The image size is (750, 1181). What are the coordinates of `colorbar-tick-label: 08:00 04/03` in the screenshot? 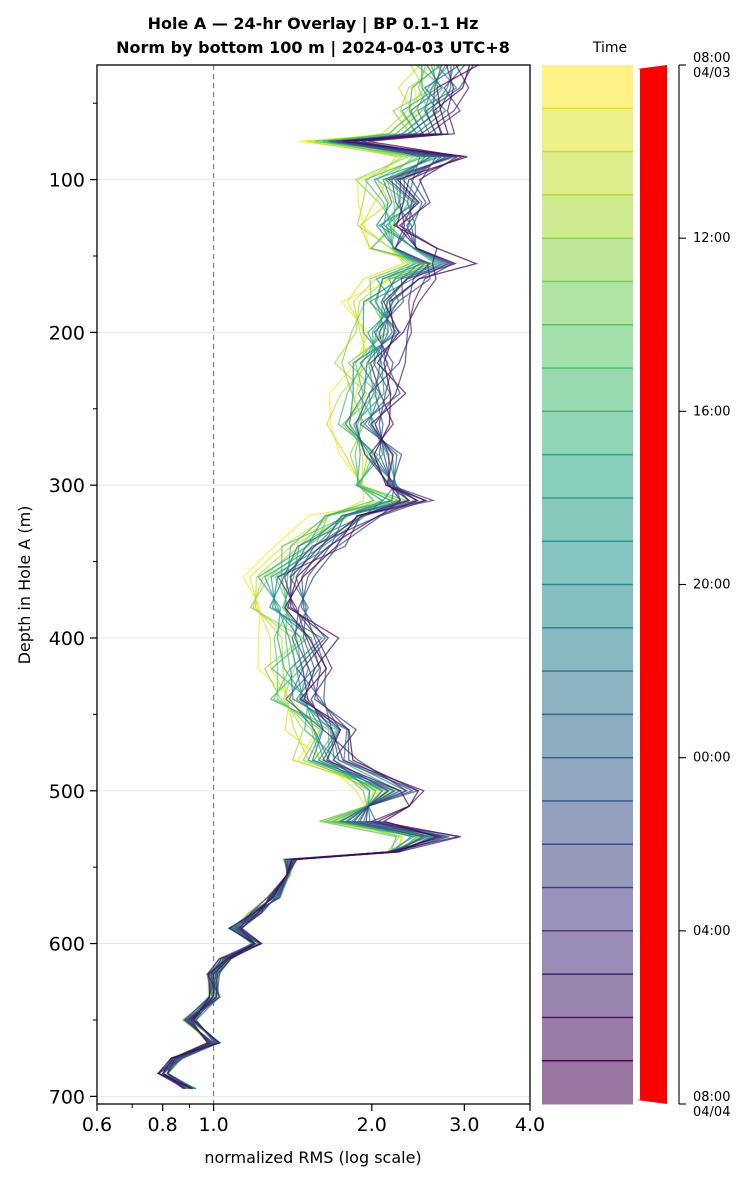 It's located at (711, 66).